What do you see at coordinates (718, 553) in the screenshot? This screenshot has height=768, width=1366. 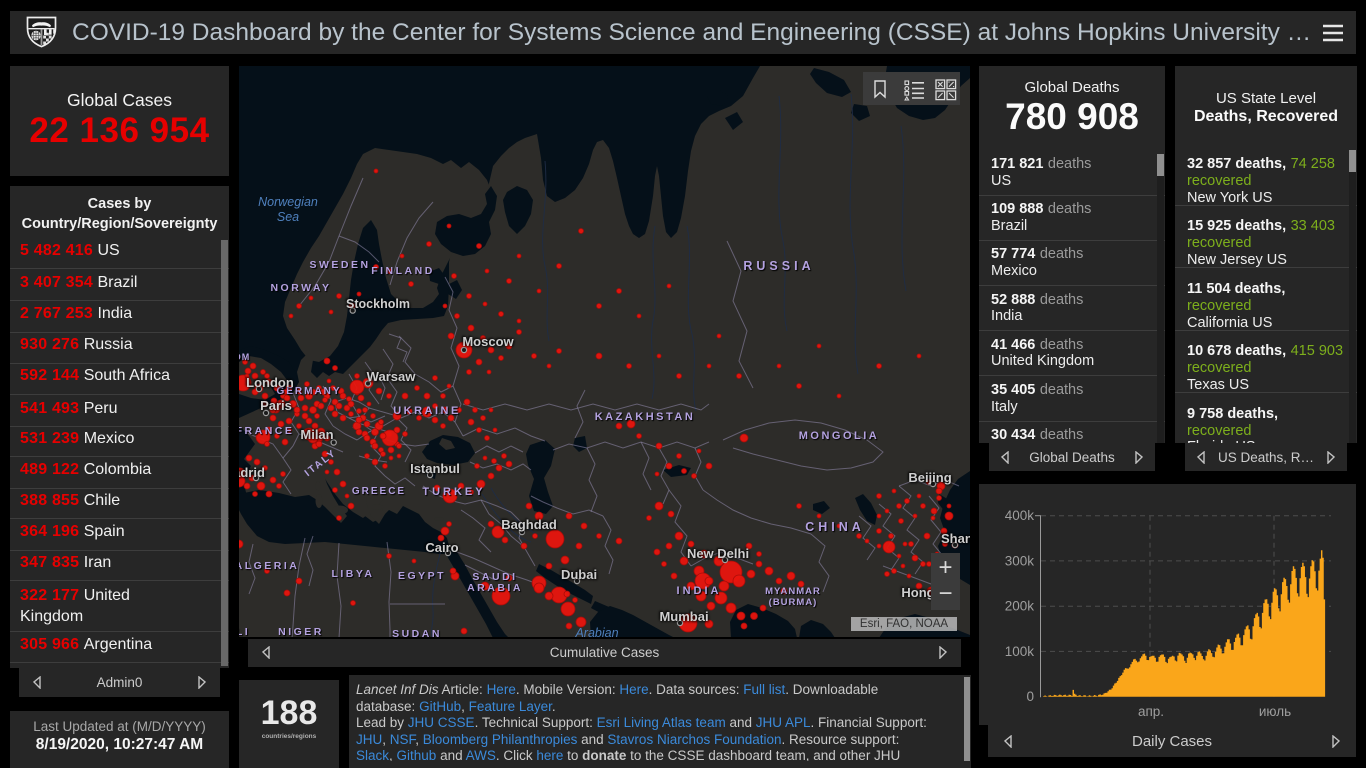 I see `svg-text: New Delhi` at bounding box center [718, 553].